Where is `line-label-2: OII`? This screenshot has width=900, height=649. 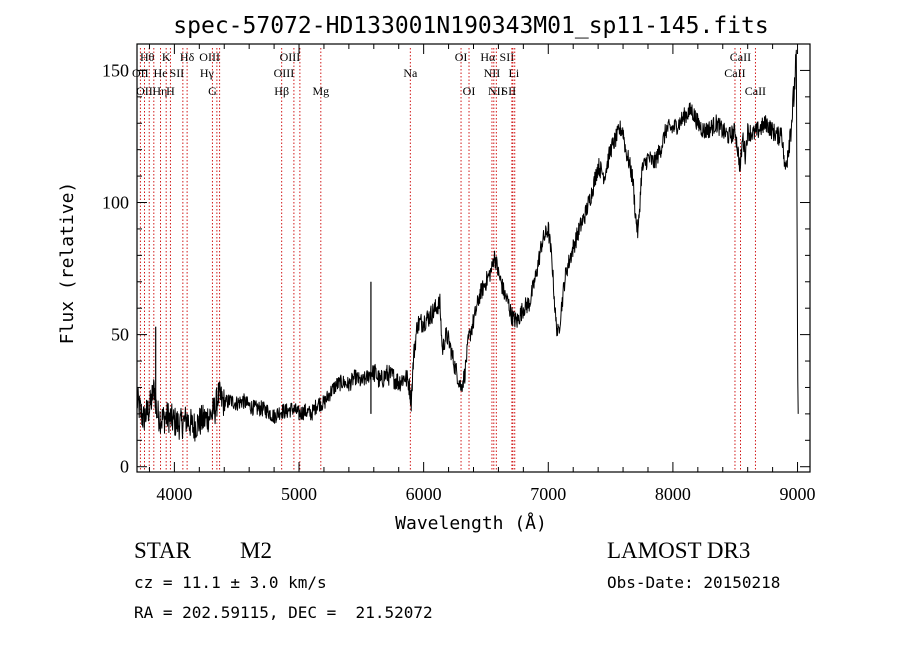 line-label-2: OII is located at coordinates (144, 91).